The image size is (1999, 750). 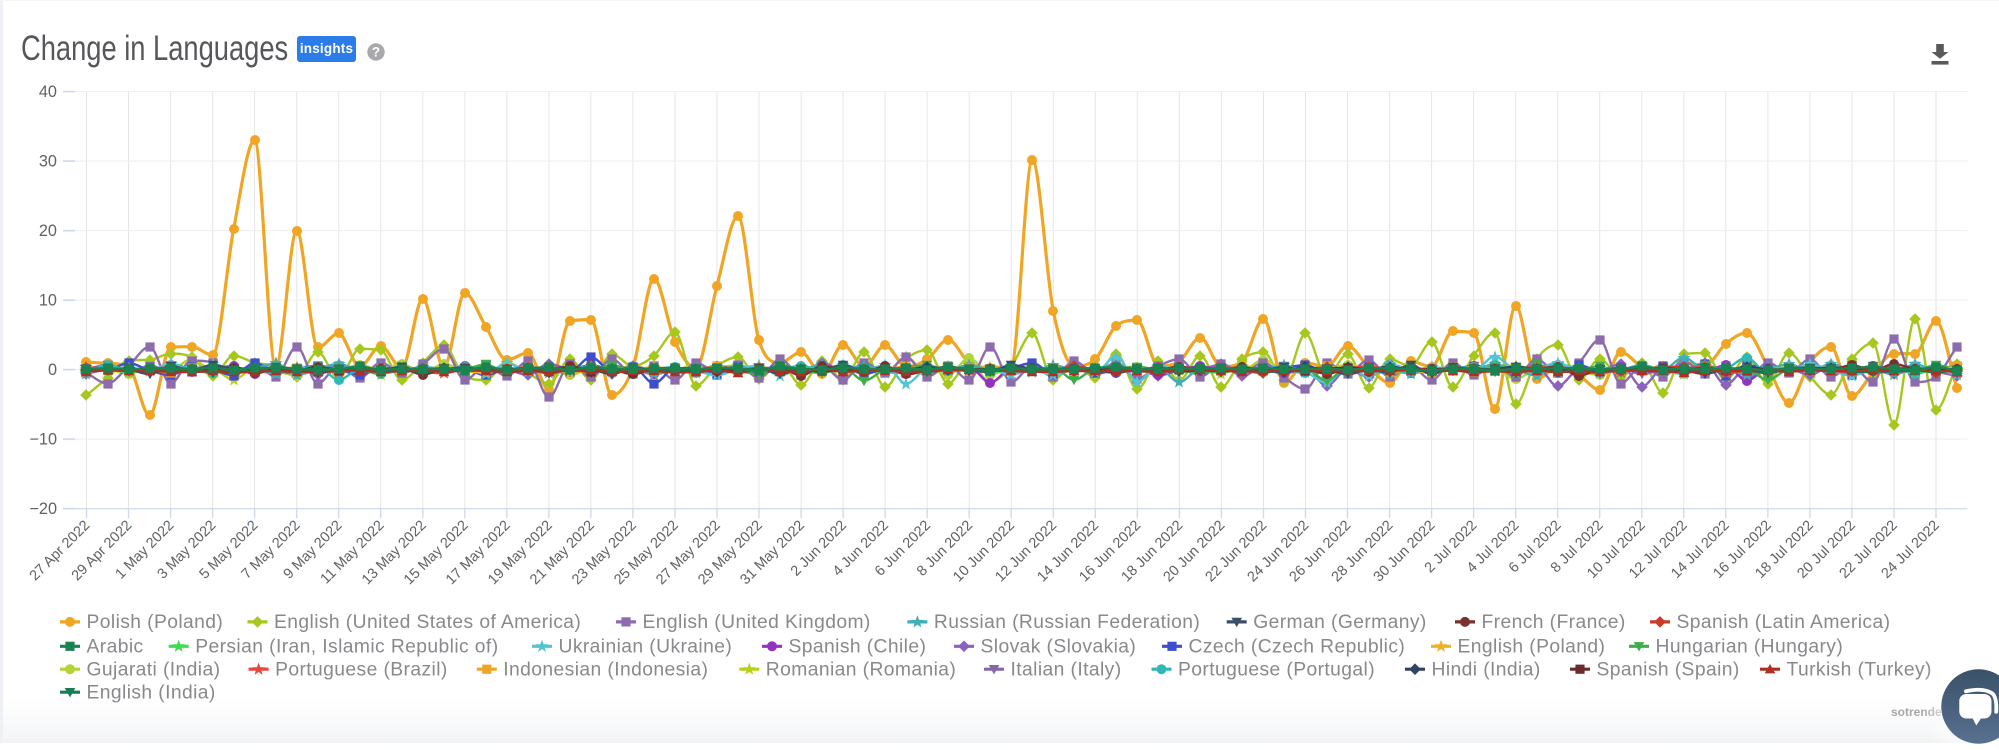 What do you see at coordinates (427, 622) in the screenshot?
I see `svg-text:English (United States of Amer: English (United States of America)` at bounding box center [427, 622].